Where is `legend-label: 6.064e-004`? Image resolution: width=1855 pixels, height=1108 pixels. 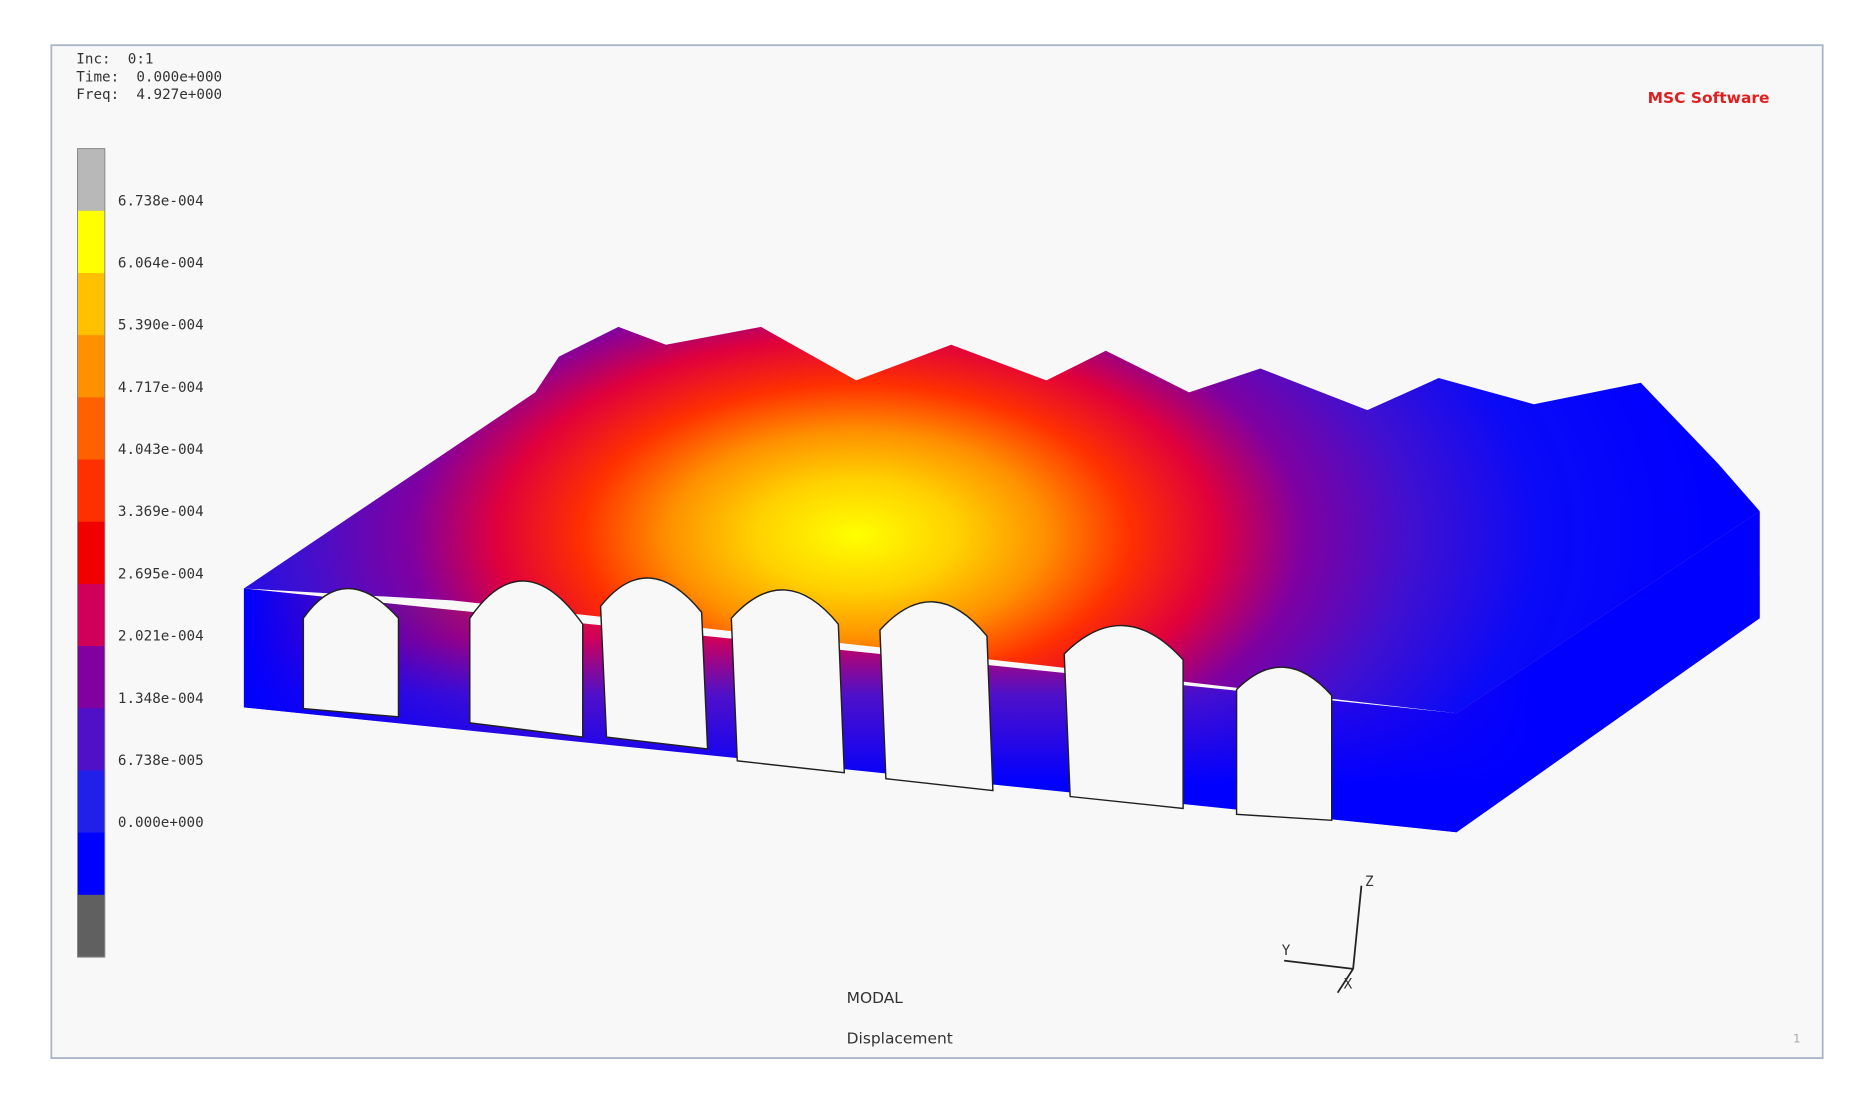
legend-label: 6.064e-004 is located at coordinates (161, 263).